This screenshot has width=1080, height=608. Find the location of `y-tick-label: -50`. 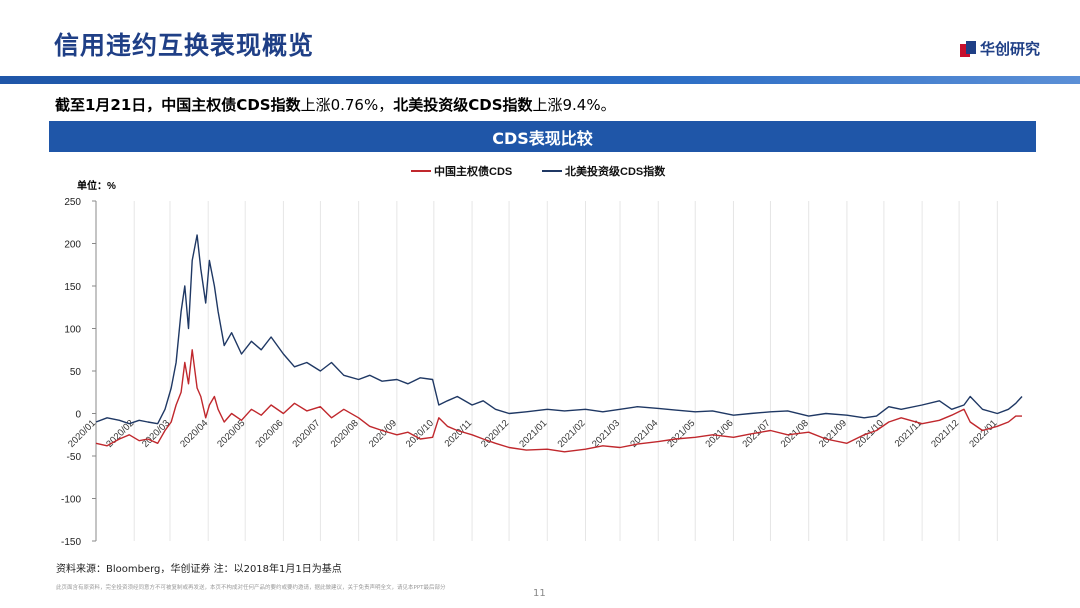

y-tick-label: -50 is located at coordinates (74, 457).